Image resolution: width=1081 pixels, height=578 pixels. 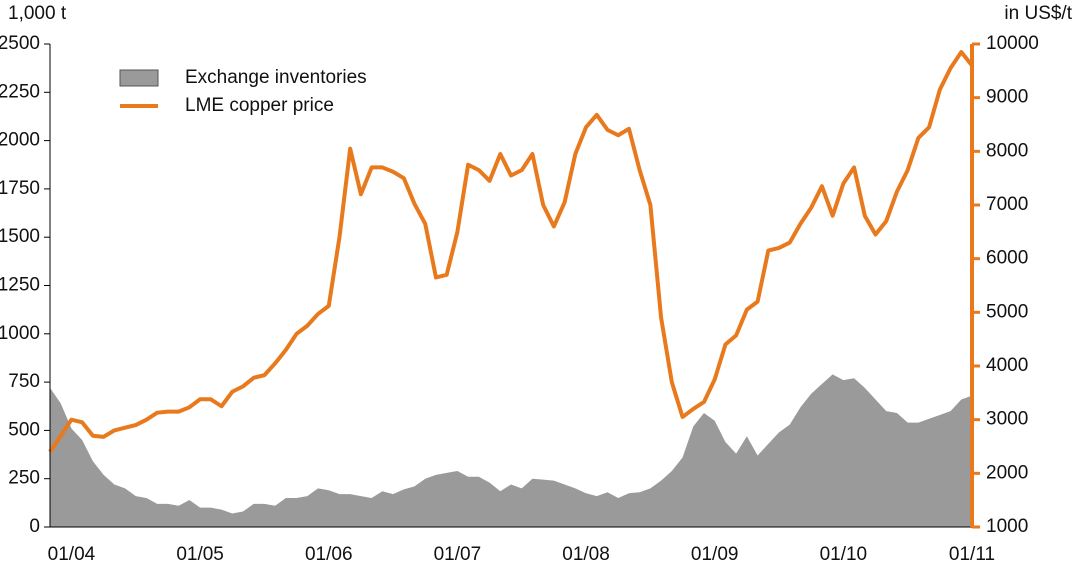 I want to click on y-tick-label: 1750, so click(x=20, y=188).